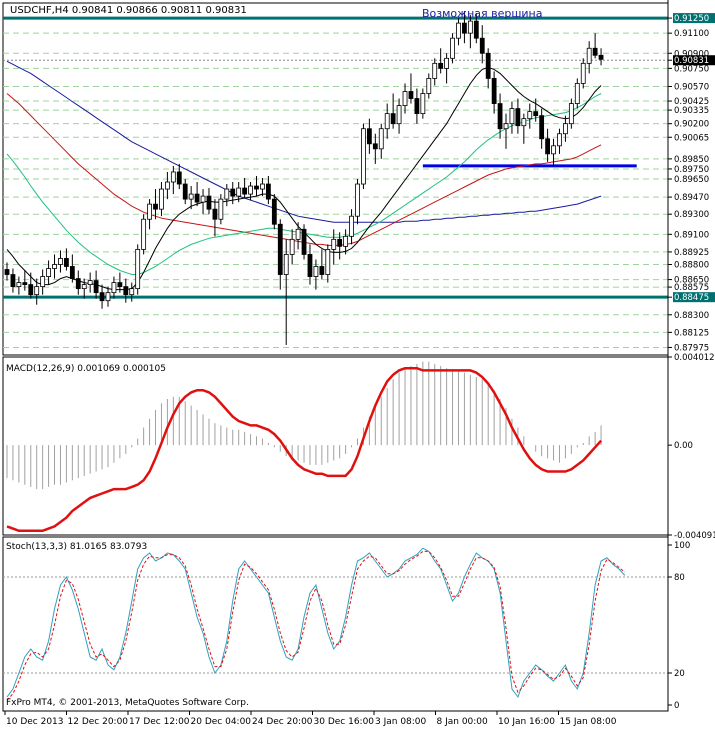  Describe the element at coordinates (282, 722) in the screenshot. I see `time-tick-label: 24 Dec 20:00` at that location.